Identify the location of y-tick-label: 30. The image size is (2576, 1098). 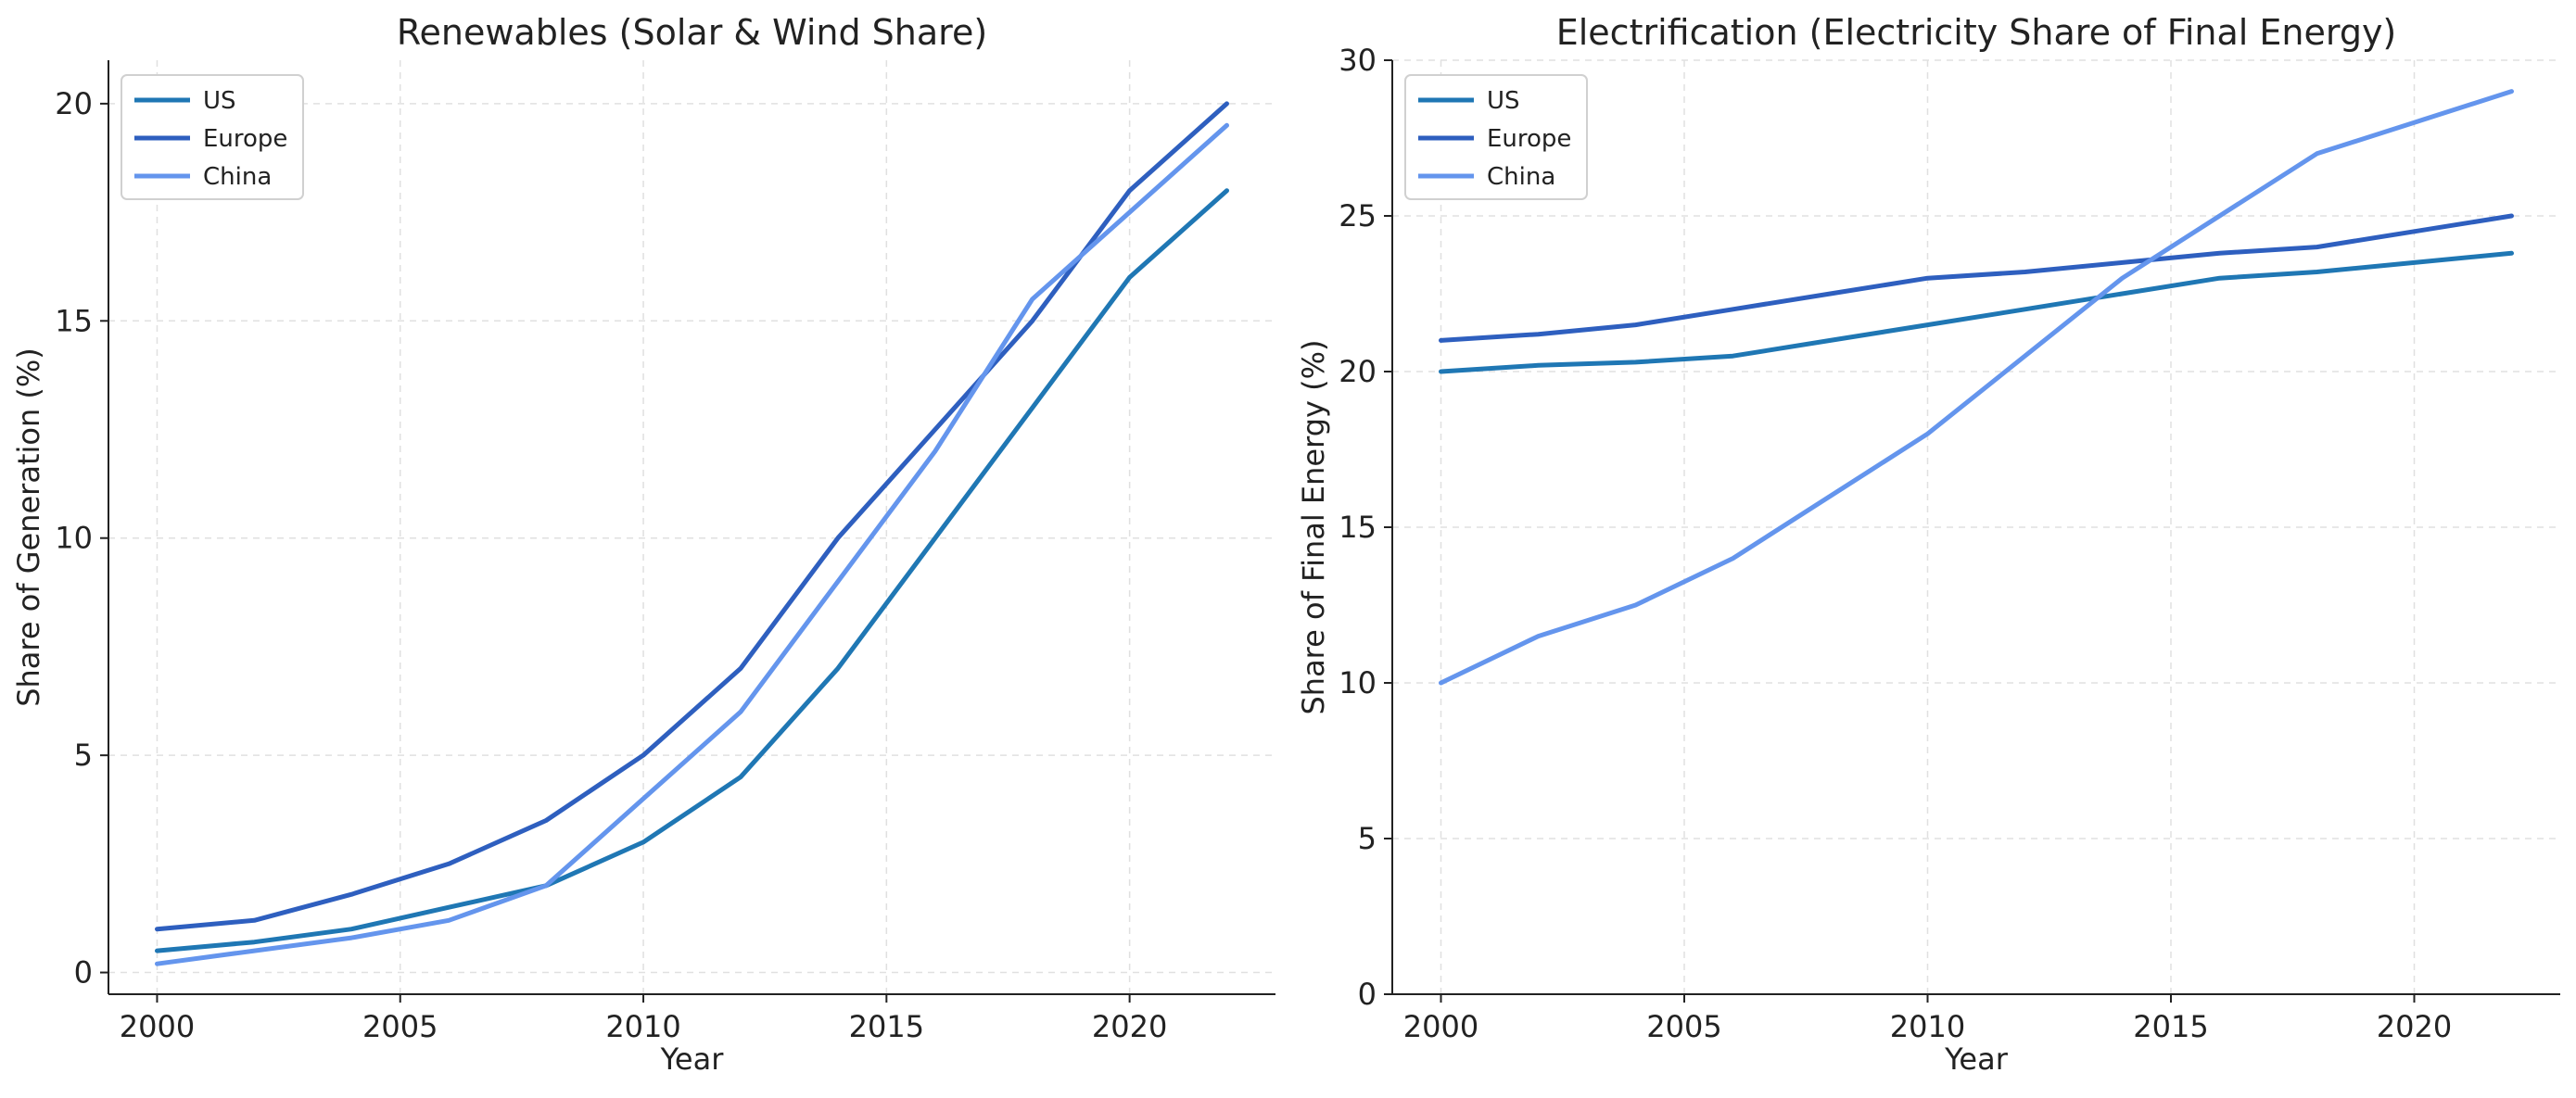
(1358, 60).